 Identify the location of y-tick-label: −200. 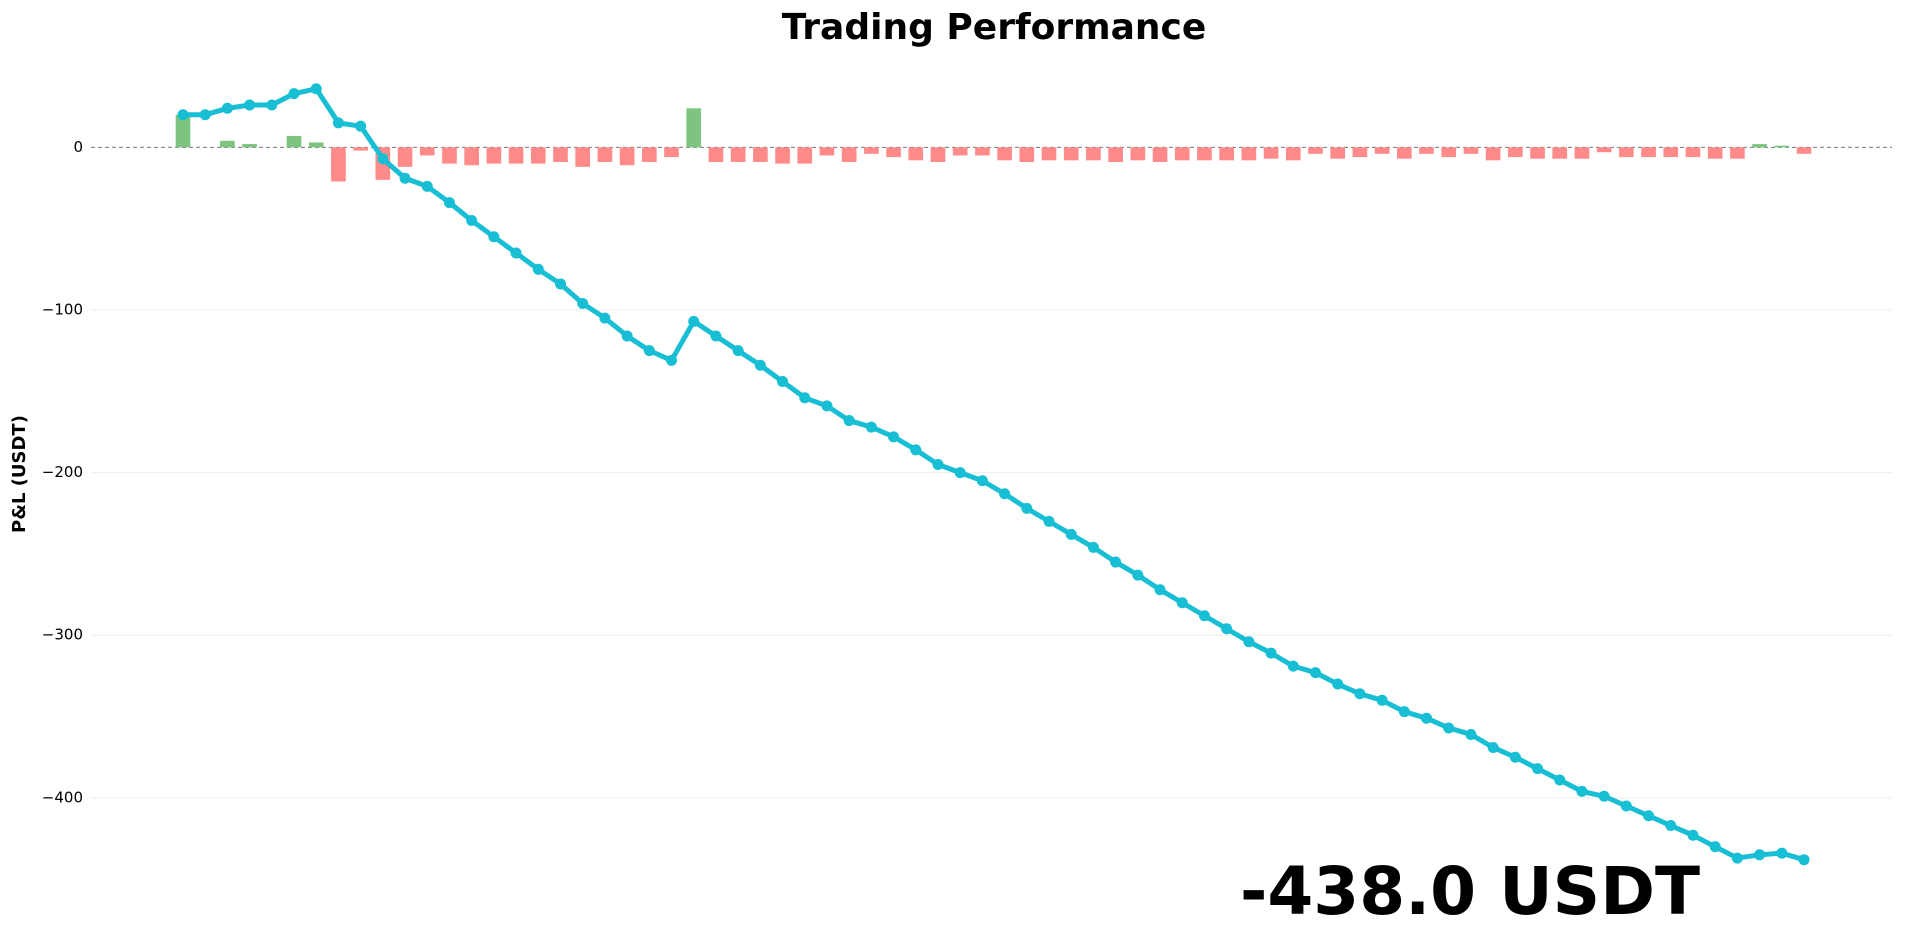
(62, 472).